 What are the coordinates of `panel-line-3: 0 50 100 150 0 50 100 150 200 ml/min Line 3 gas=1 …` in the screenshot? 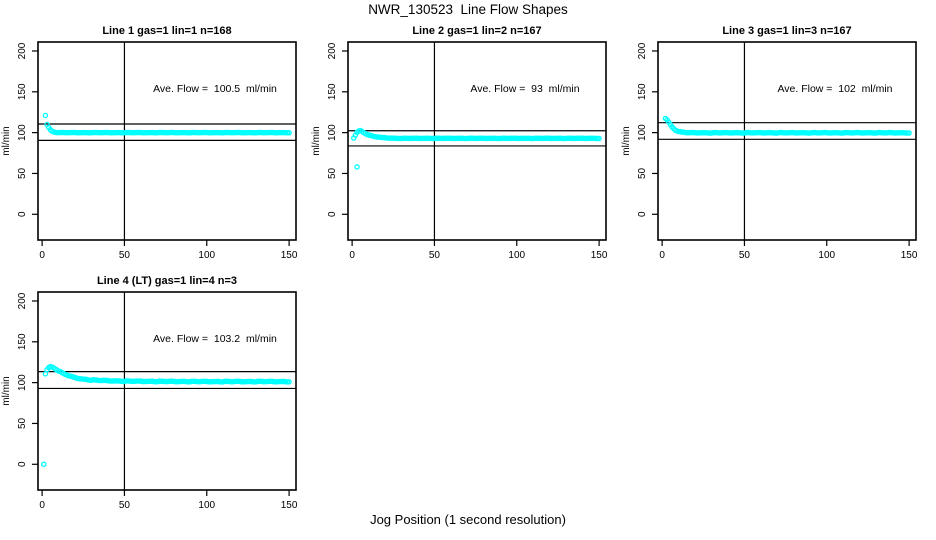 It's located at (769, 143).